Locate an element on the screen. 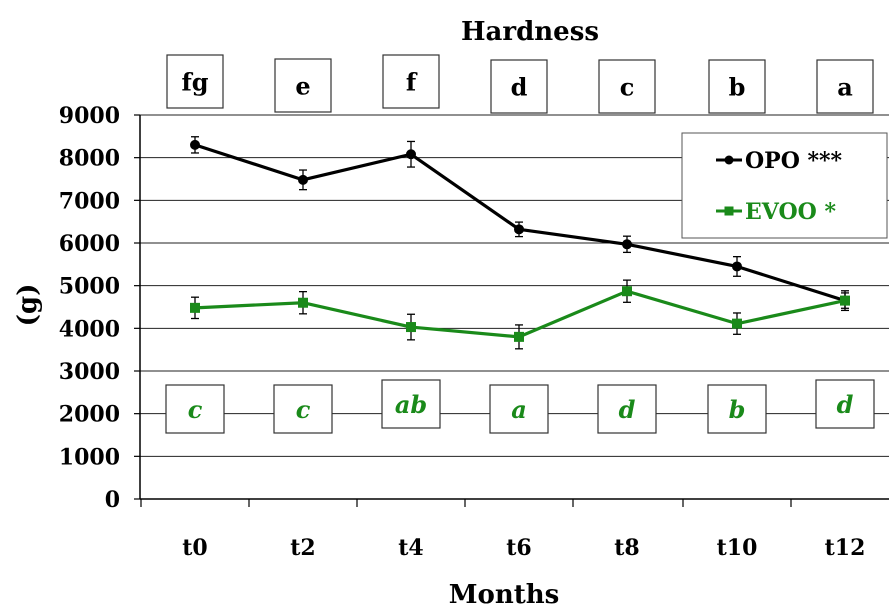  x-tick-label-t12: t12 is located at coordinates (845, 548).